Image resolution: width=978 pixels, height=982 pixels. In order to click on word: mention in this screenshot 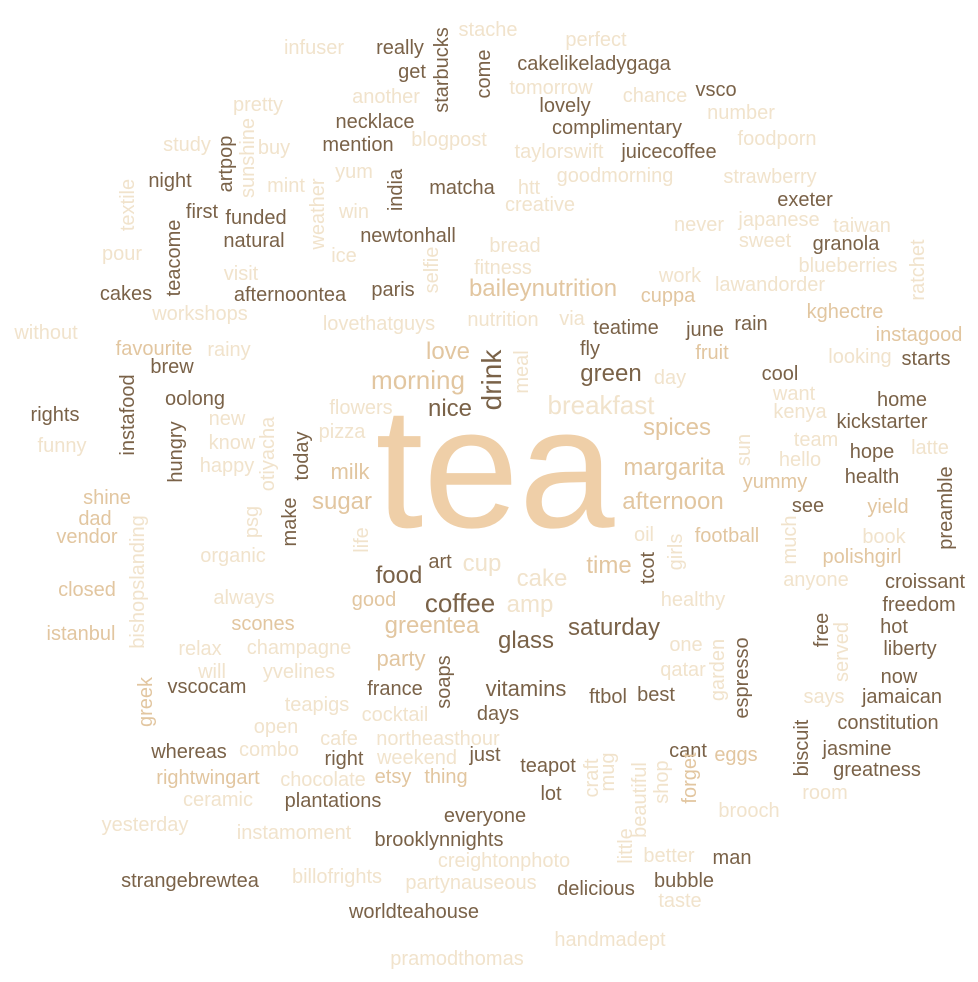, I will do `click(358, 145)`.